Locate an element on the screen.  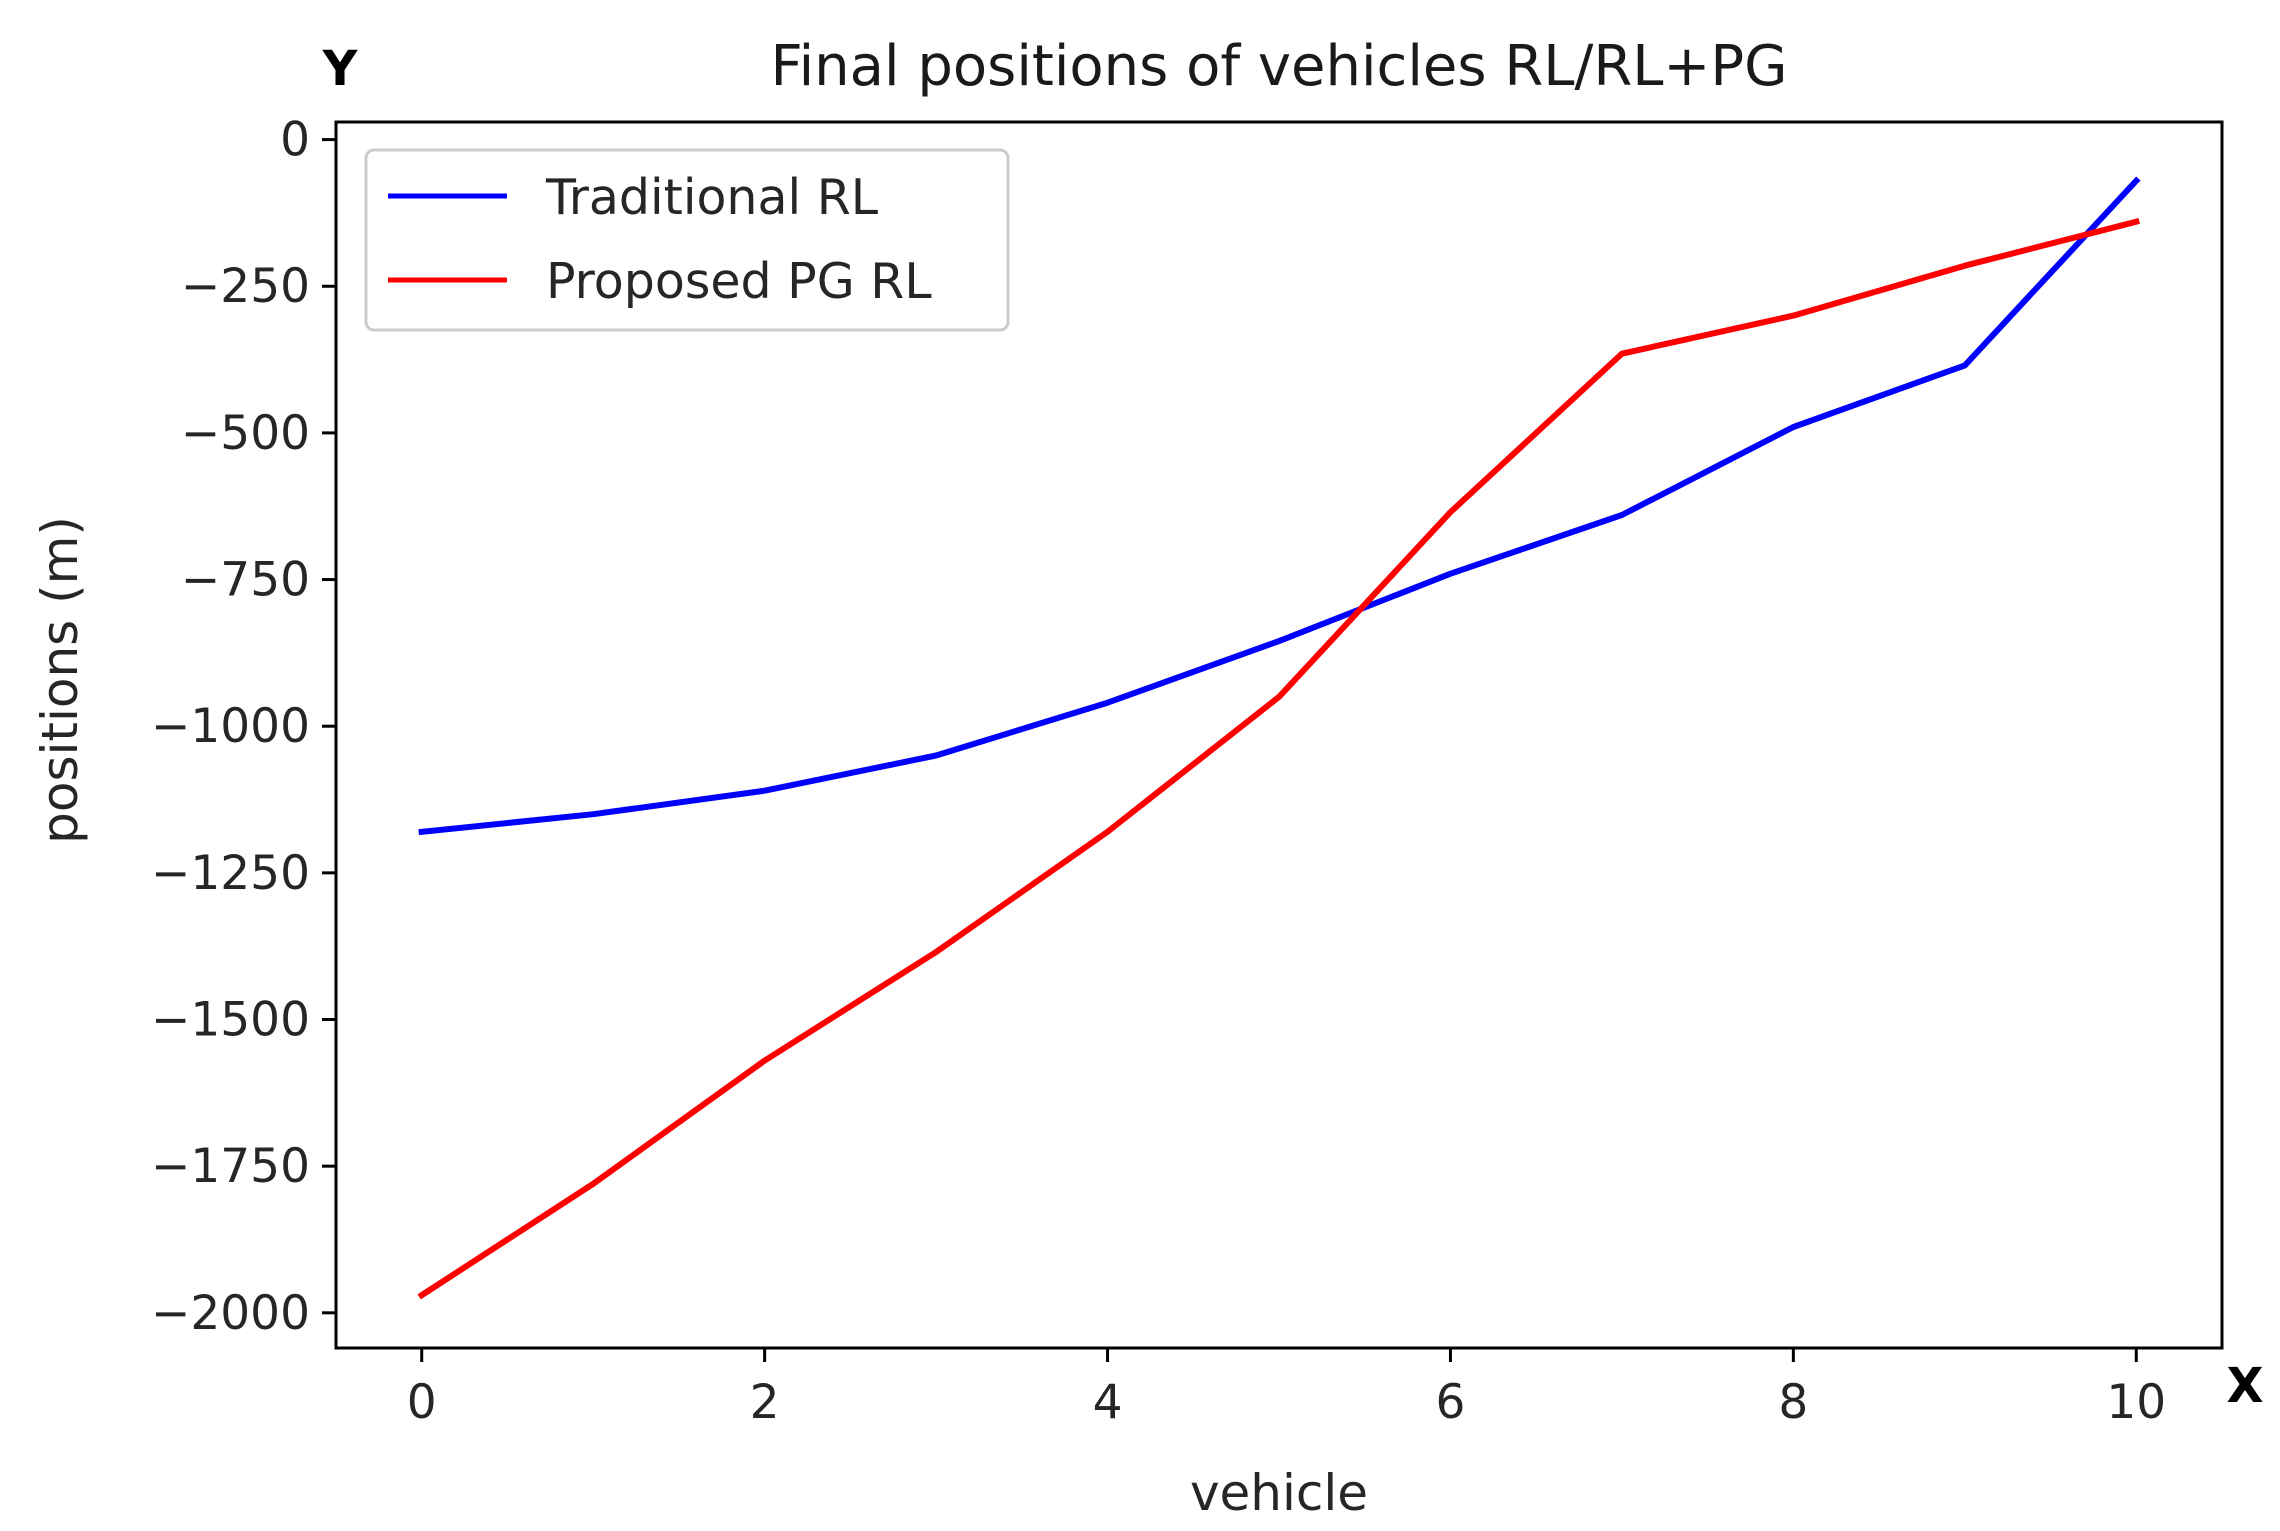
legend: Traditional RL Proposed PG RL is located at coordinates (687, 240).